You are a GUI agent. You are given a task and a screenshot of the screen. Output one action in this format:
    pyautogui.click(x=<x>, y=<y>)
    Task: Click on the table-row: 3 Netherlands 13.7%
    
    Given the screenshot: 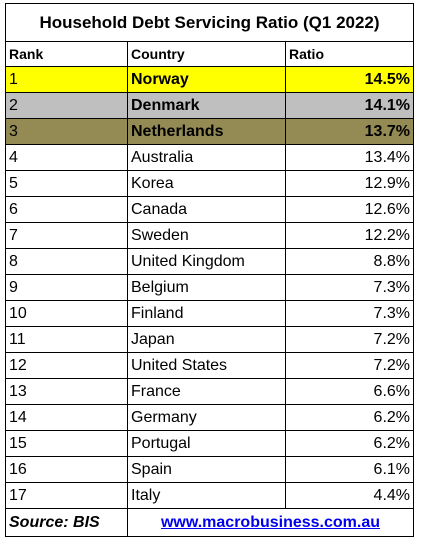 What is the action you would take?
    pyautogui.click(x=210, y=131)
    